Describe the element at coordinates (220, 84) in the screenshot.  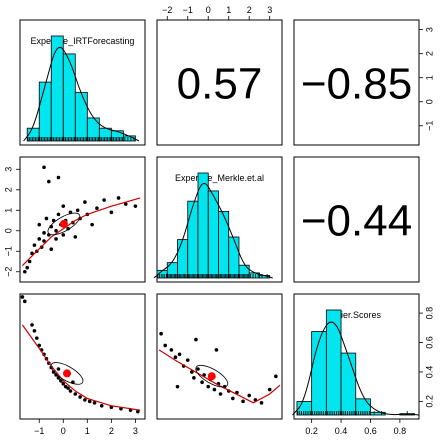
I see `correlation-value: 0.57` at that location.